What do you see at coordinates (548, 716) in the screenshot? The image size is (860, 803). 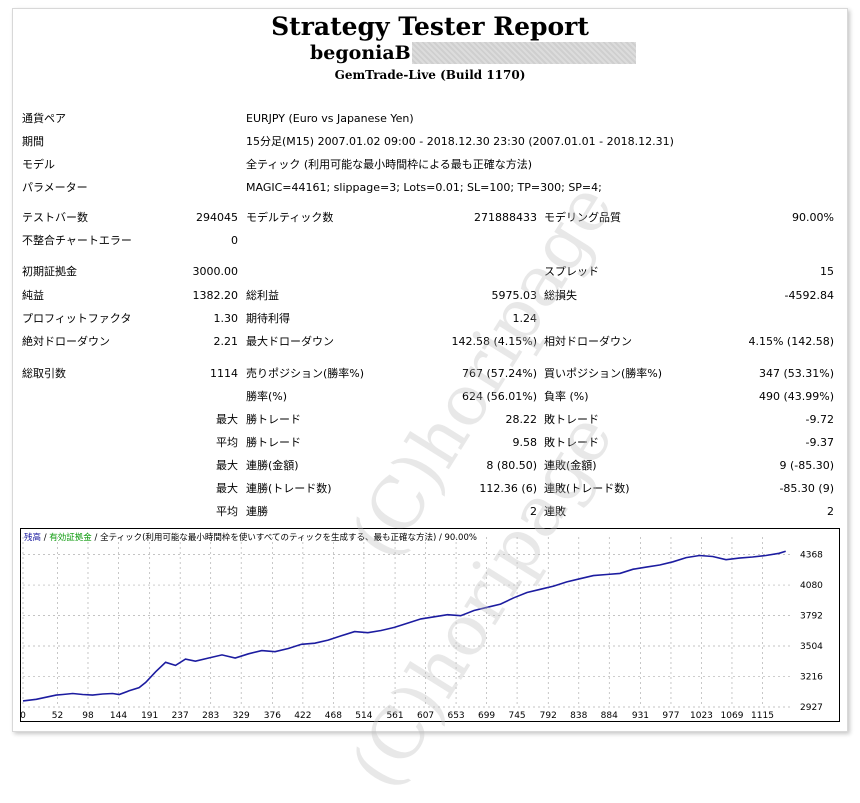 I see `x-tick-label-17: 792` at bounding box center [548, 716].